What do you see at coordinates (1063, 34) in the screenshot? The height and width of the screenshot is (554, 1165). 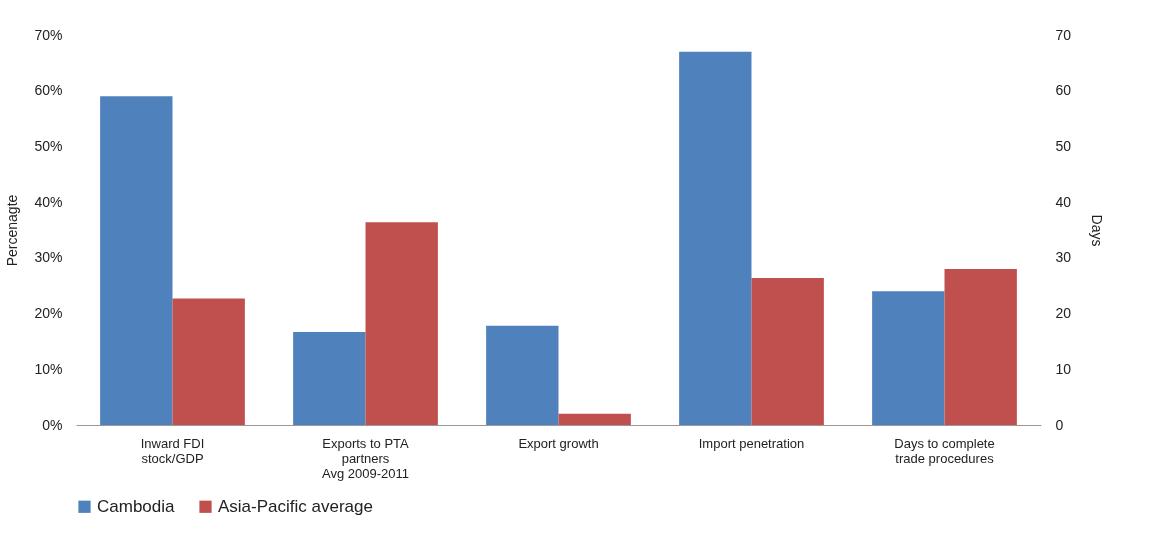 I see `y2-tick-label: 70` at bounding box center [1063, 34].